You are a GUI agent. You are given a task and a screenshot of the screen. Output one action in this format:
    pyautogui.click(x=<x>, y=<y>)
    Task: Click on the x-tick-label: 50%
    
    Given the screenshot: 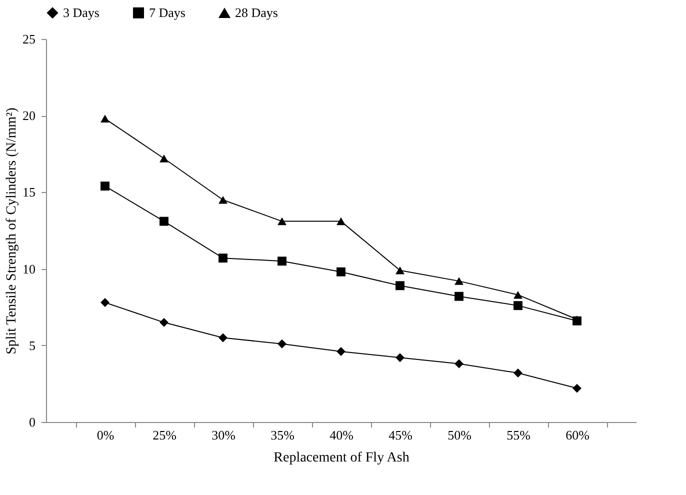 What is the action you would take?
    pyautogui.click(x=460, y=435)
    